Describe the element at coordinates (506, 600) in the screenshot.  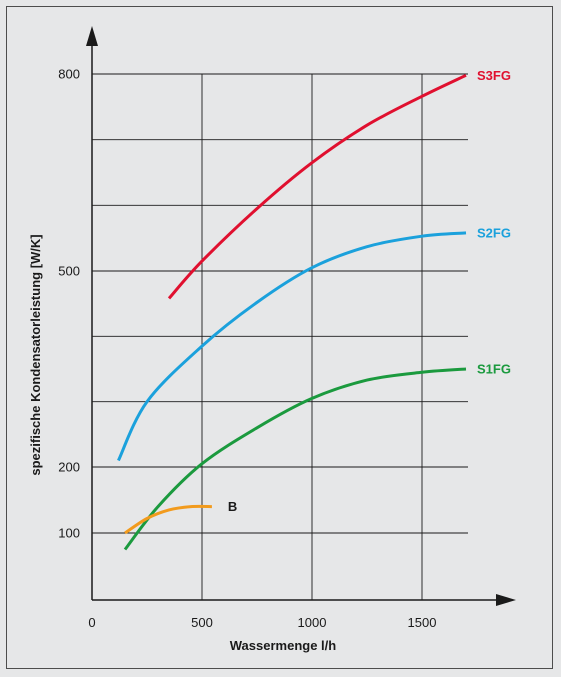
I see `x-axis-arrow` at that location.